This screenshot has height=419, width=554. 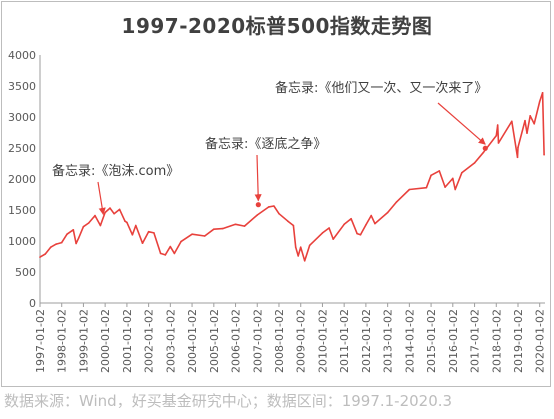 What do you see at coordinates (301, 341) in the screenshot?
I see `x-tick-label: 2009-01-02` at bounding box center [301, 341].